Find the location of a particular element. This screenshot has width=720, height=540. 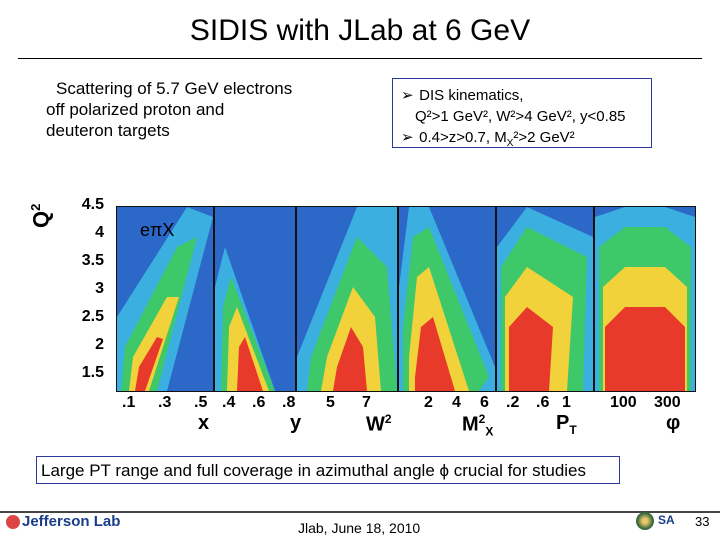

plot-panel-mx2 is located at coordinates (447, 299).